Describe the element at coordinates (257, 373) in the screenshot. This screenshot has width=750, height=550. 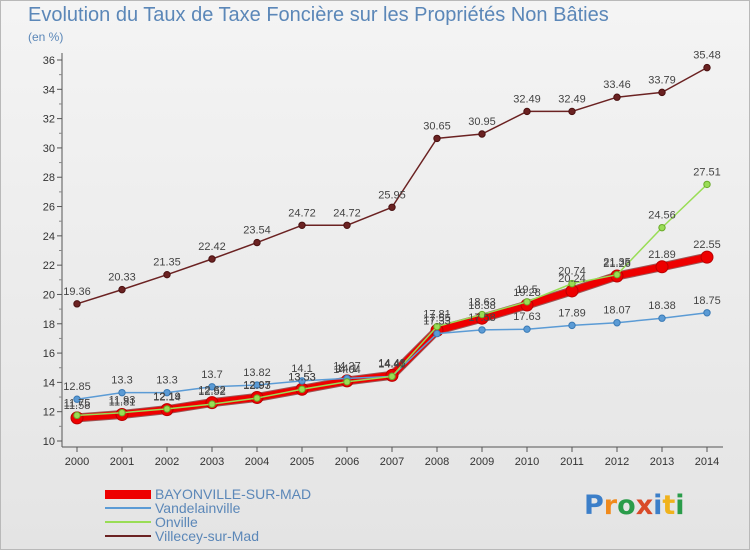
I see `data-label-vandelainville: 13.82` at that location.